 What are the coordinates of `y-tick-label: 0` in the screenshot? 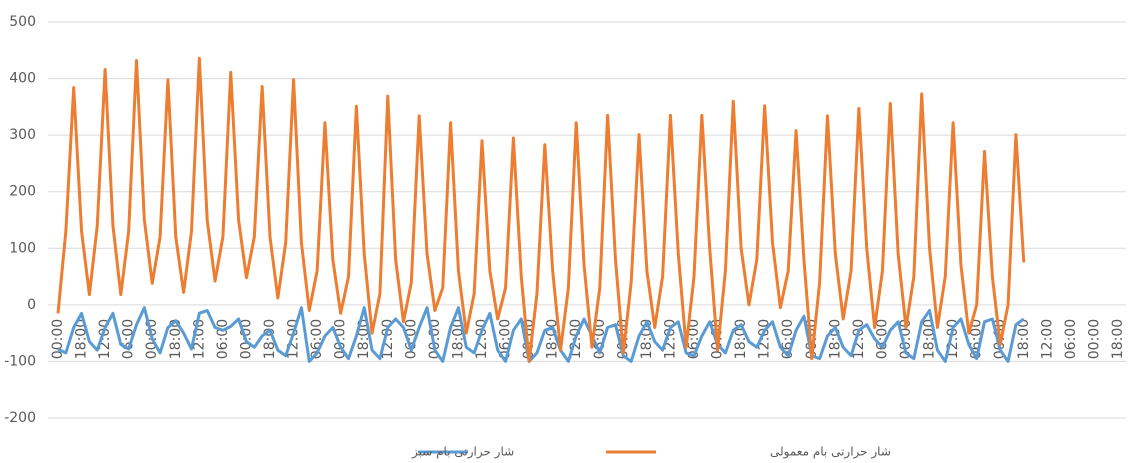 It's located at (31, 305).